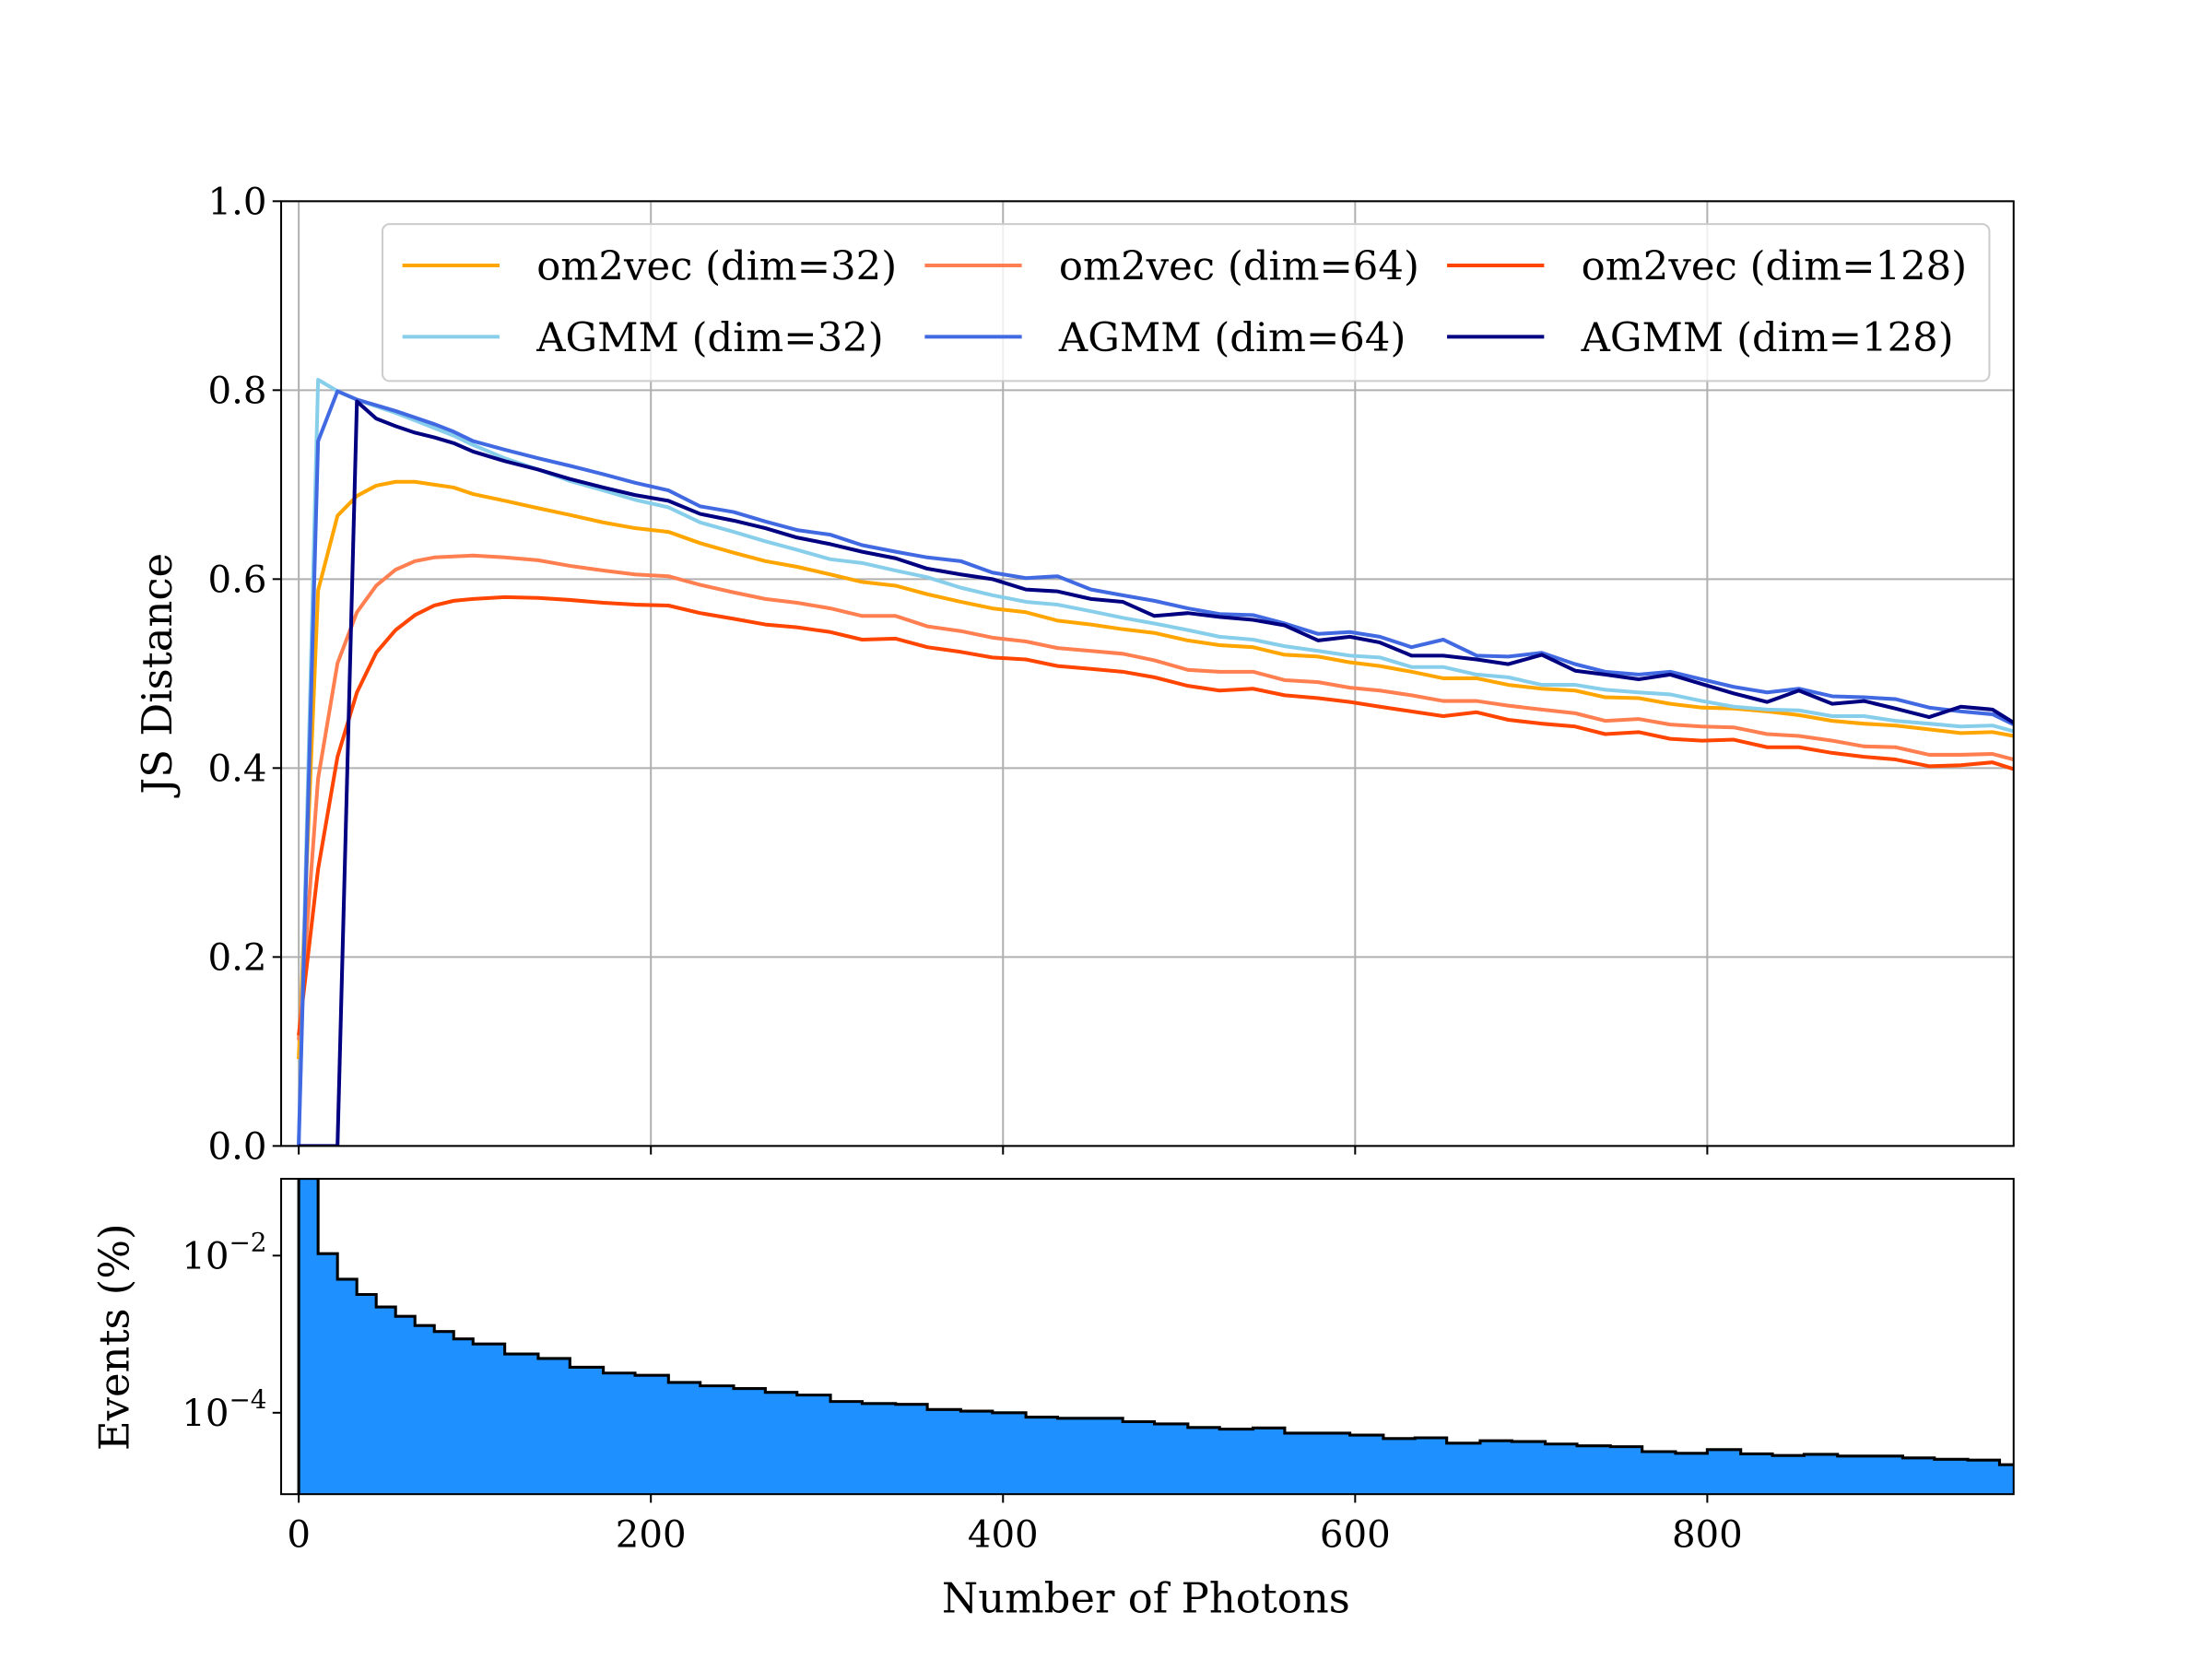  What do you see at coordinates (1003, 1534) in the screenshot?
I see `x-tick-label: 400` at bounding box center [1003, 1534].